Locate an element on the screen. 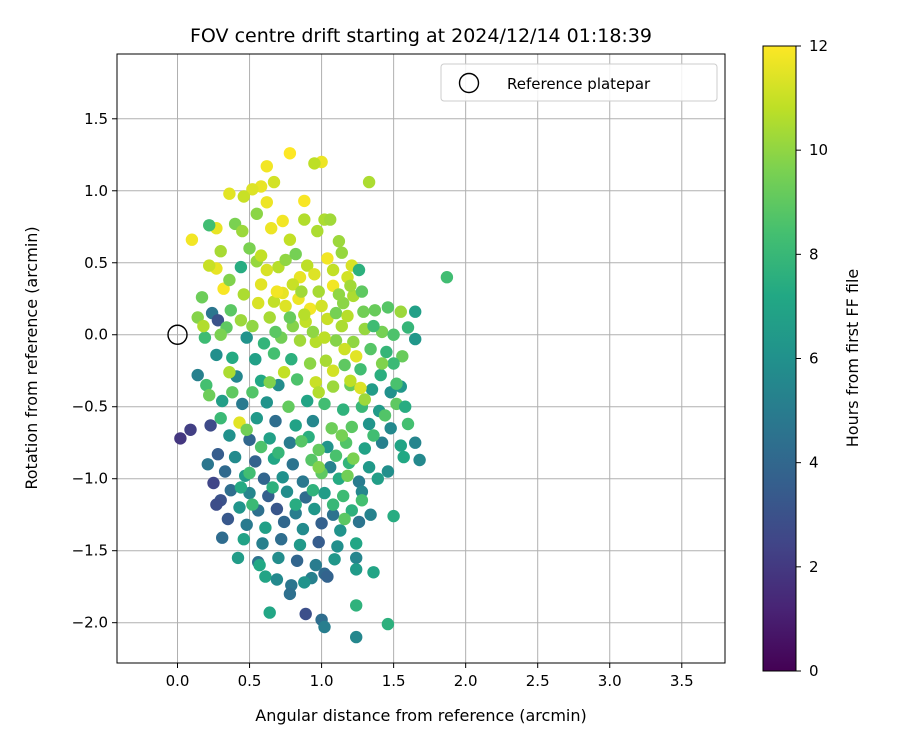  y-tick-label: −0.5 is located at coordinates (90, 407).